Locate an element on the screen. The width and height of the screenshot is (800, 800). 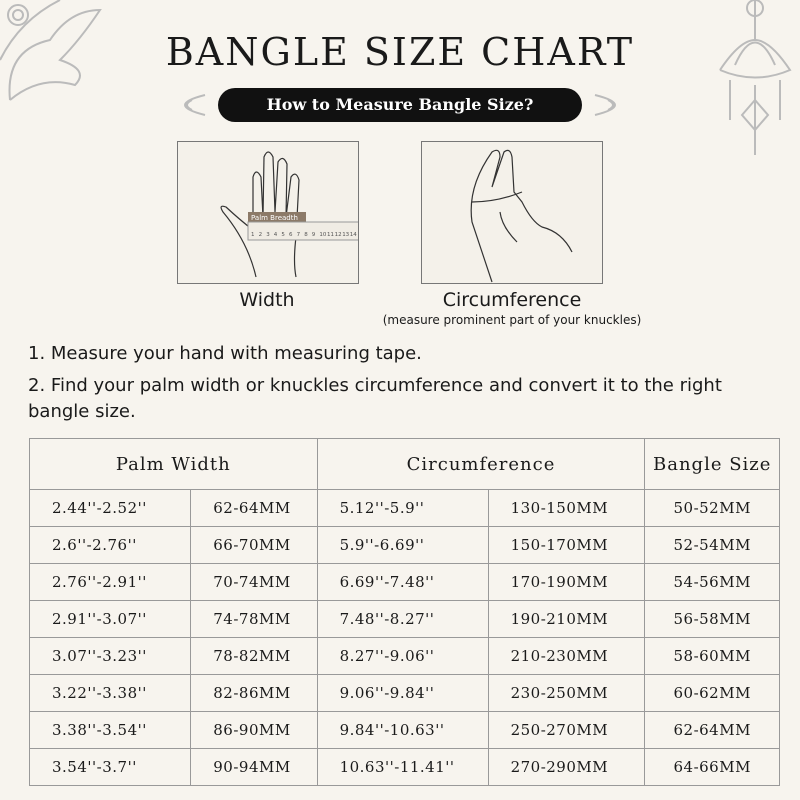
ruler-number: 3 is located at coordinates (268, 235).